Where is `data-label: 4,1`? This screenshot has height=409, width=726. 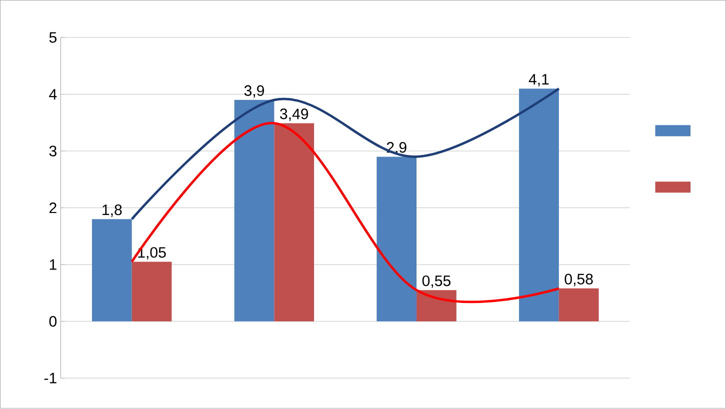 data-label: 4,1 is located at coordinates (538, 80).